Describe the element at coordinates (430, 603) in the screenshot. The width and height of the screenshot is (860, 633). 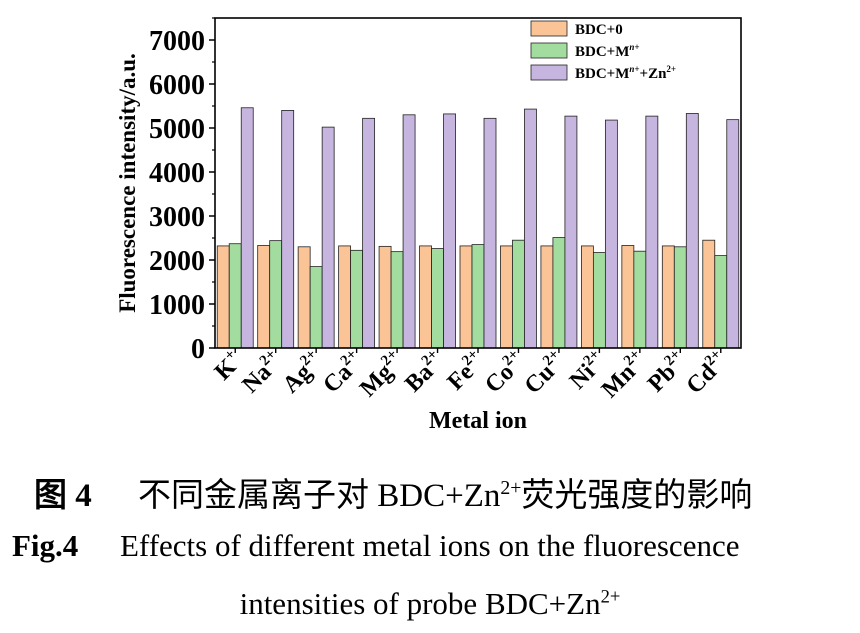
I see `caption-english-line2: intensities of probe BDC+Zn2+` at that location.